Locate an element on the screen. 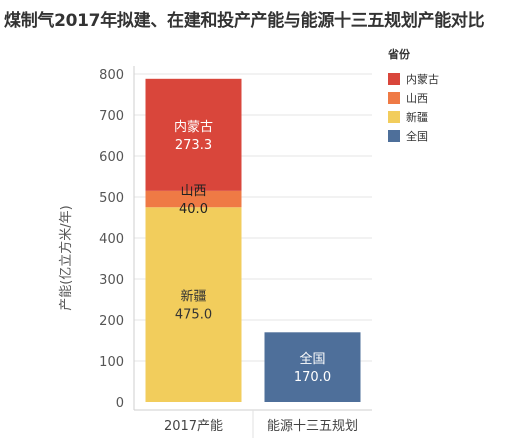 The image size is (527, 438). legend: 省份 内蒙古山西新疆全国 is located at coordinates (456, 95).